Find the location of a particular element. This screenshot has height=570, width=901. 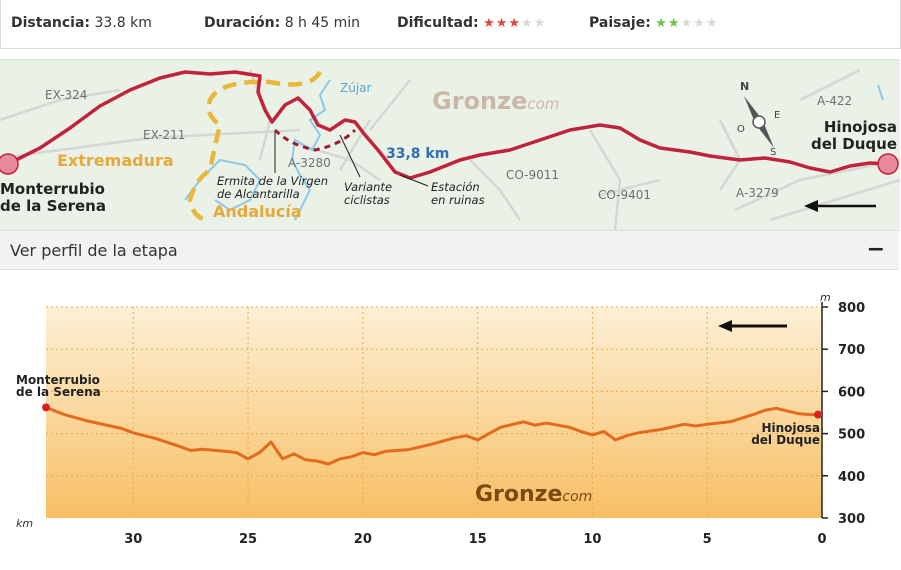

end-town-label: Hinojosa is located at coordinates (860, 127).